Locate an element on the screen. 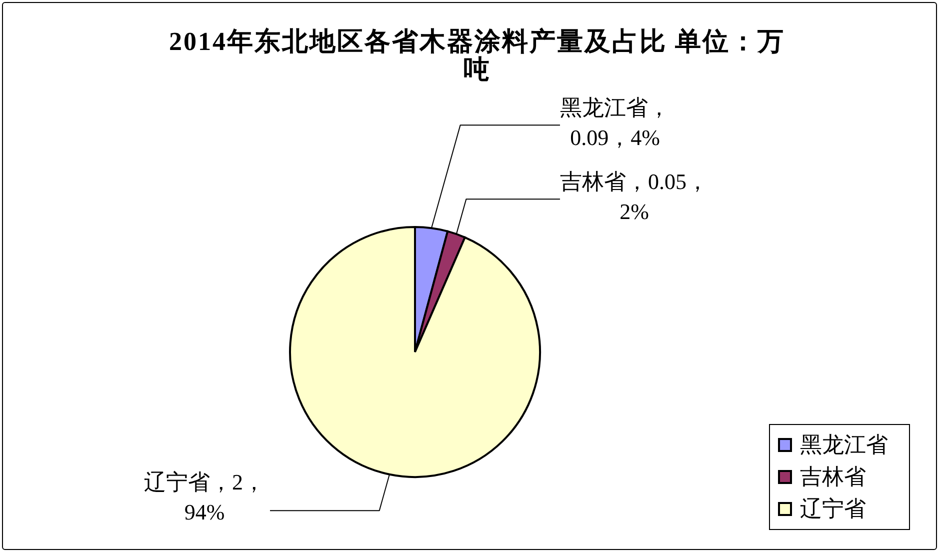 The height and width of the screenshot is (553, 940). legend-label: 吉林省 is located at coordinates (833, 477).